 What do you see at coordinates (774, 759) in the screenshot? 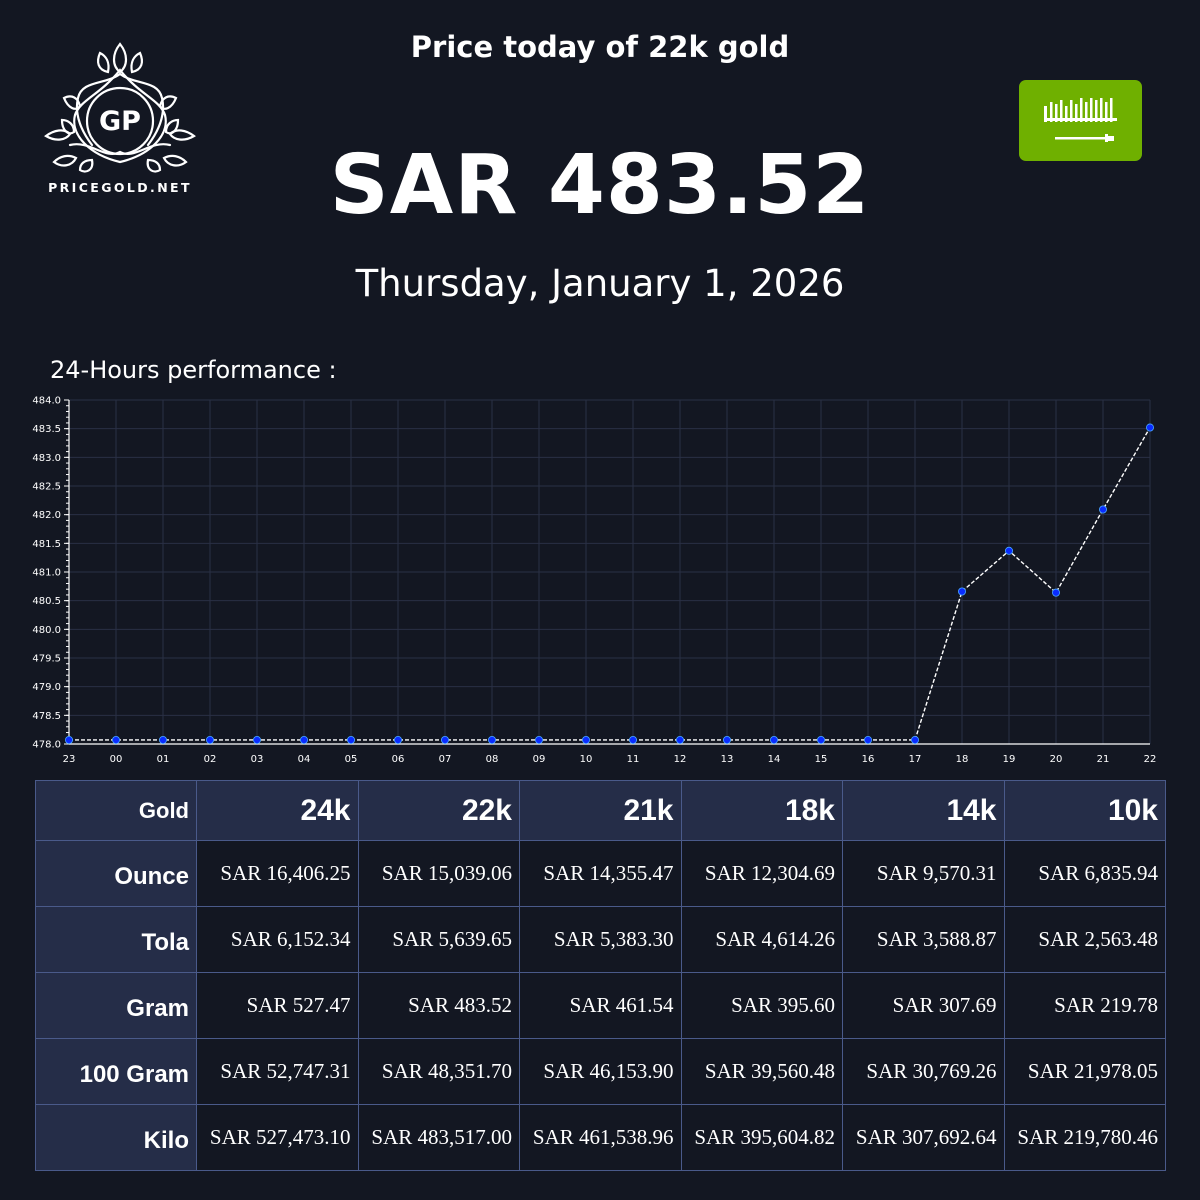
I see `x-tick-label: 14` at bounding box center [774, 759].